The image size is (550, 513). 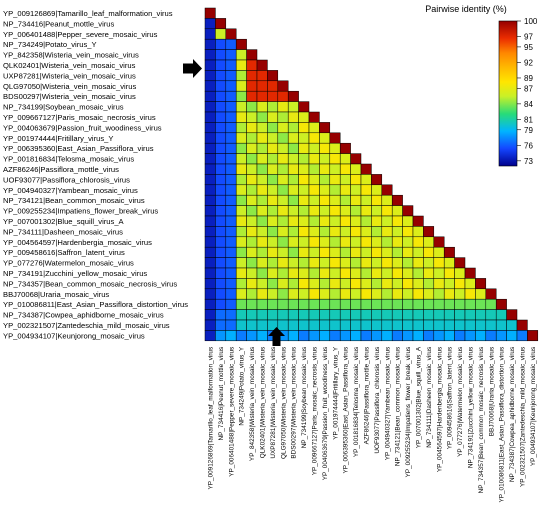 I want to click on row-label: BDS00297|Wisteria_vein_mosaic_virus, so click(x=69, y=96).